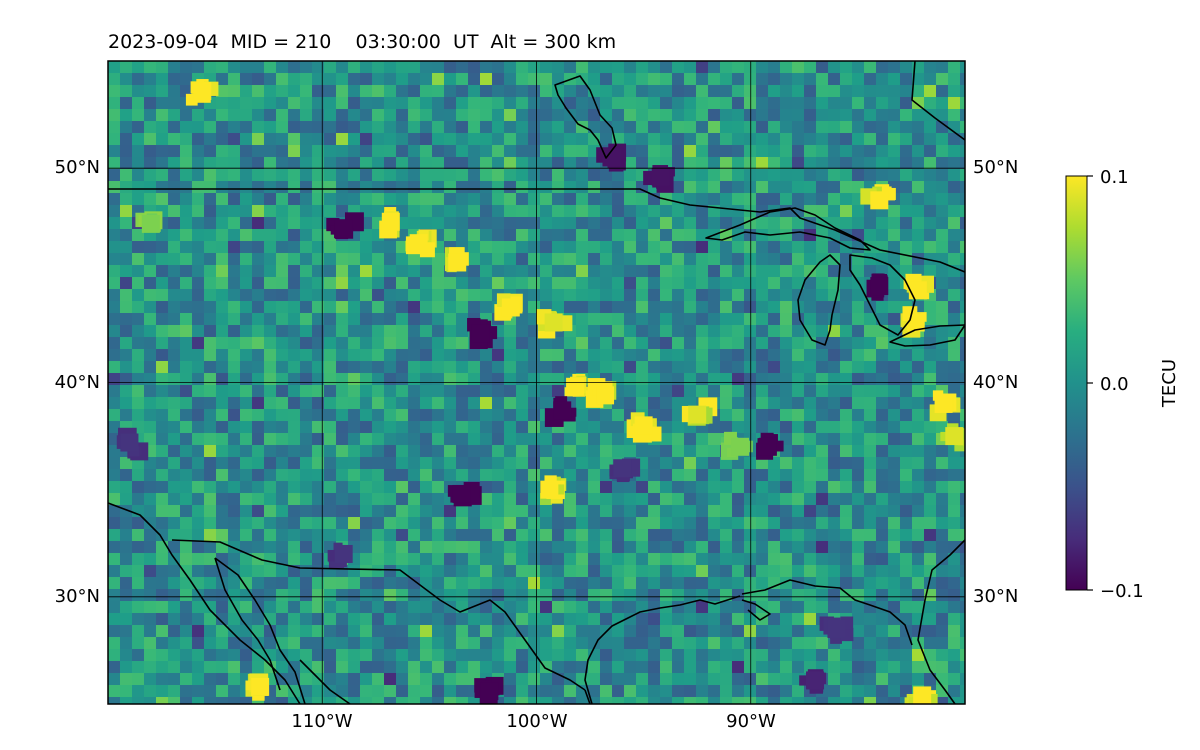 The image size is (1200, 750). What do you see at coordinates (1122, 384) in the screenshot?
I see `colorbar: 0.1 0.0 −0.1 TECU` at bounding box center [1122, 384].